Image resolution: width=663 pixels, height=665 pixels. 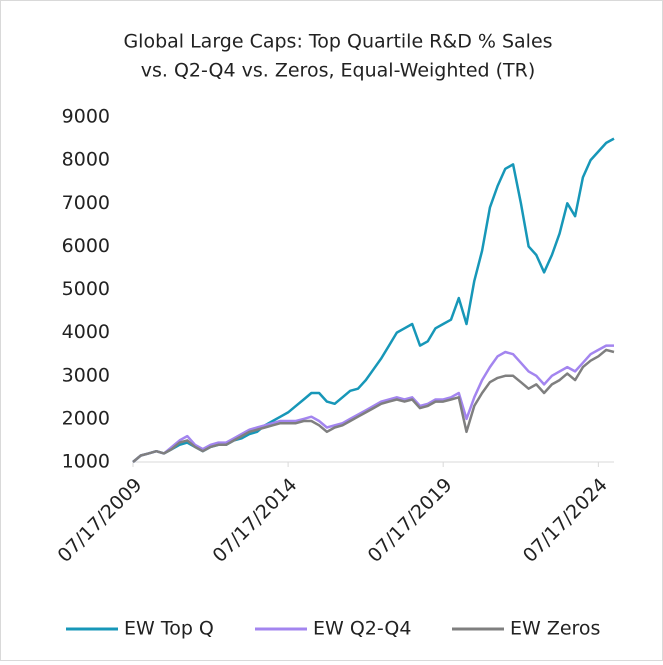 I want to click on chart-title: vs. Q2-Q4 vs. Zeros, Equal-Weighted (TR), so click(x=338, y=71).